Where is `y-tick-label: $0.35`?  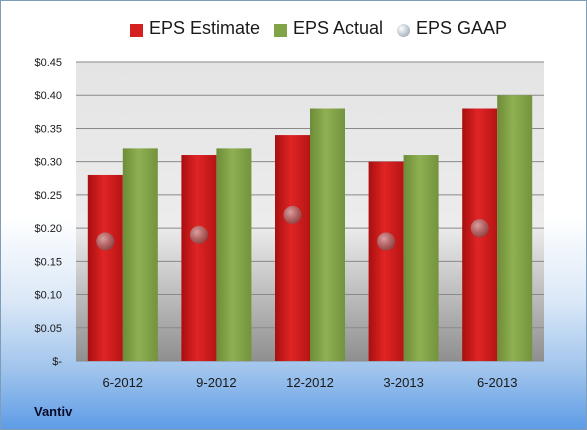 y-tick-label: $0.35 is located at coordinates (48, 129).